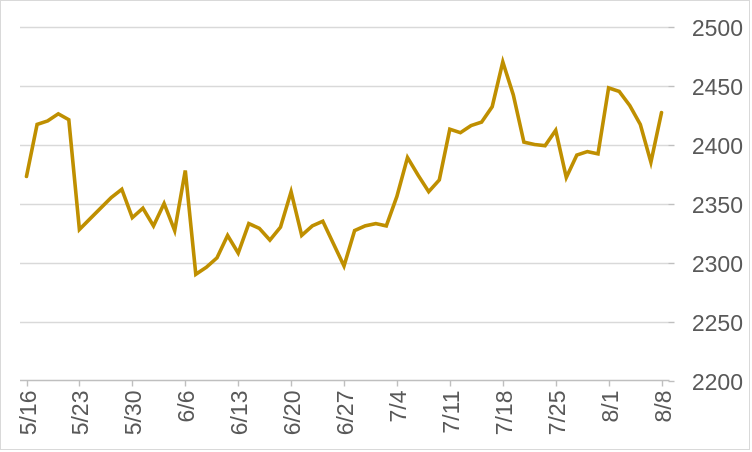 The height and width of the screenshot is (452, 752). Describe the element at coordinates (717, 28) in the screenshot. I see `y-axis-label: 2500` at that location.